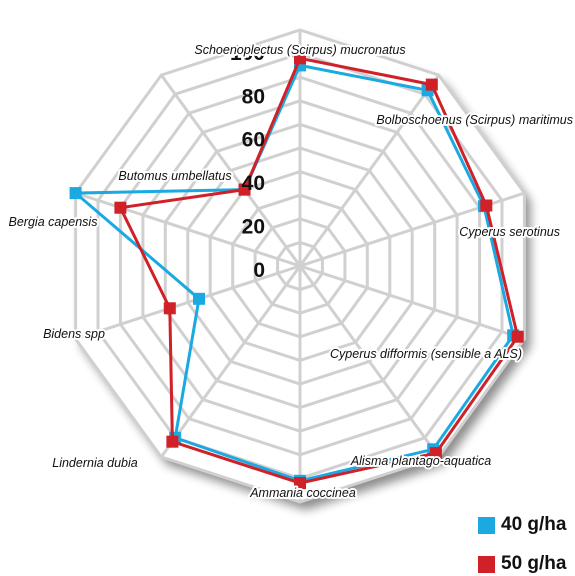  I want to click on radial-tick-100: 100, so click(247, 53).